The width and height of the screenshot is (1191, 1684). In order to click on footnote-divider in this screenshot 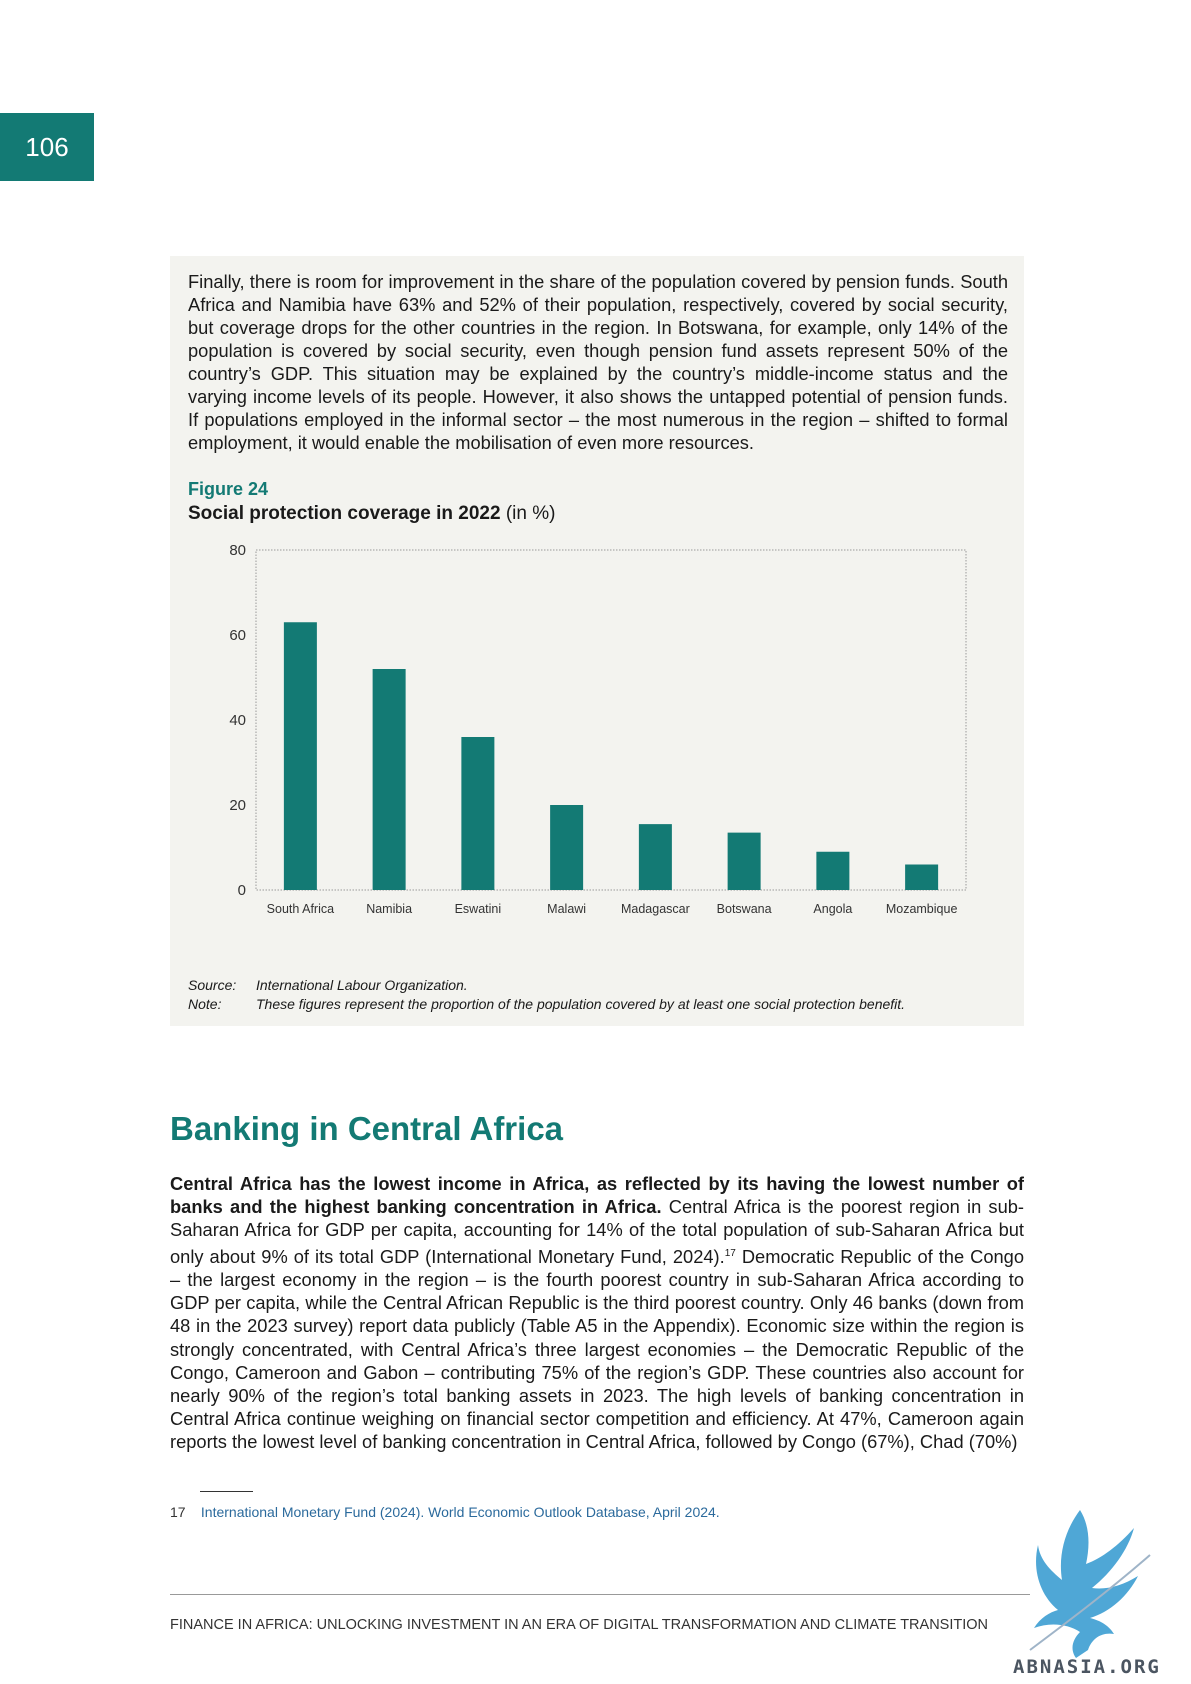, I will do `click(226, 1491)`.